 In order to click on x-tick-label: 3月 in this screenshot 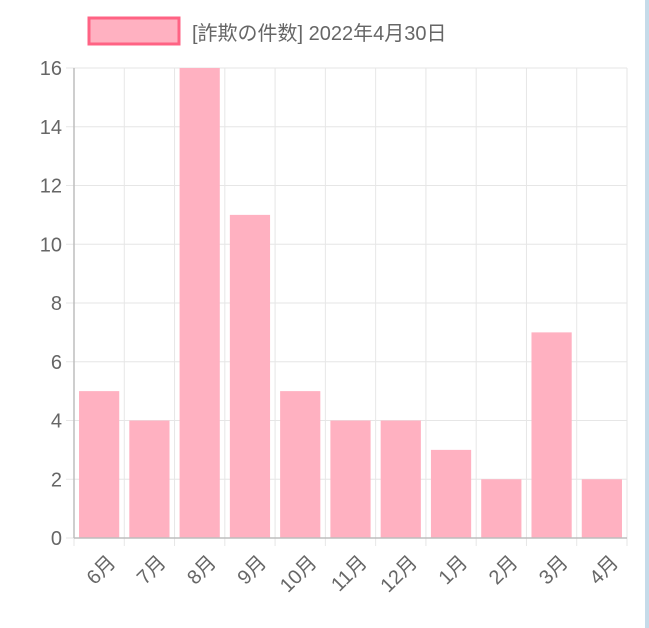, I will do `click(554, 571)`.